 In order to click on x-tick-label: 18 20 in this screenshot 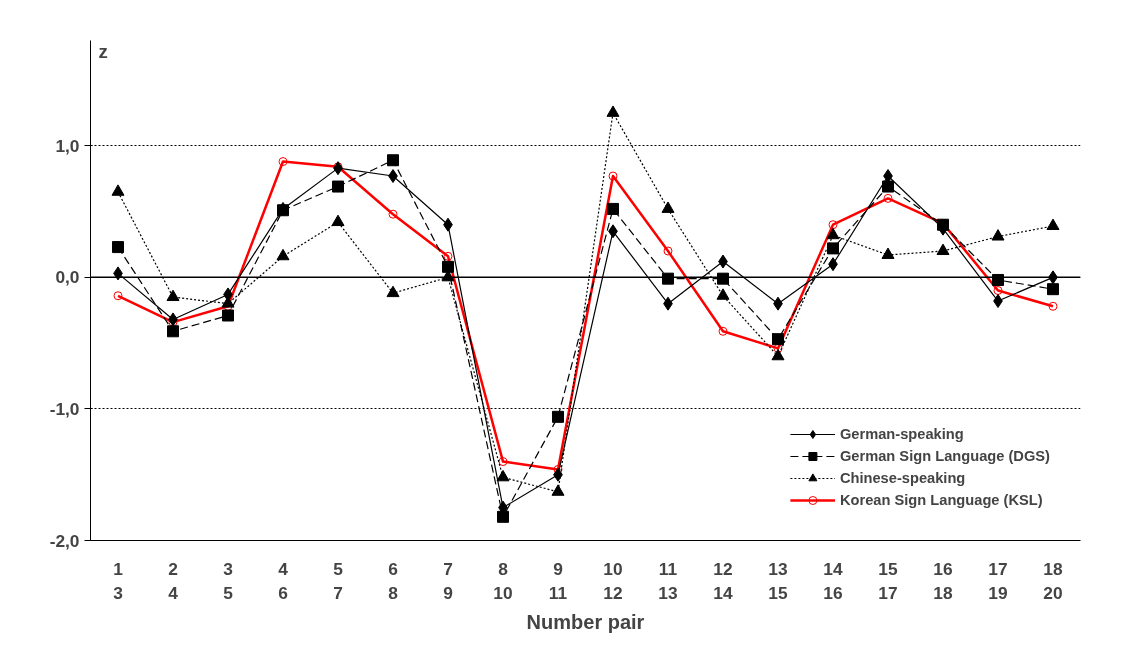, I will do `click(1053, 580)`.